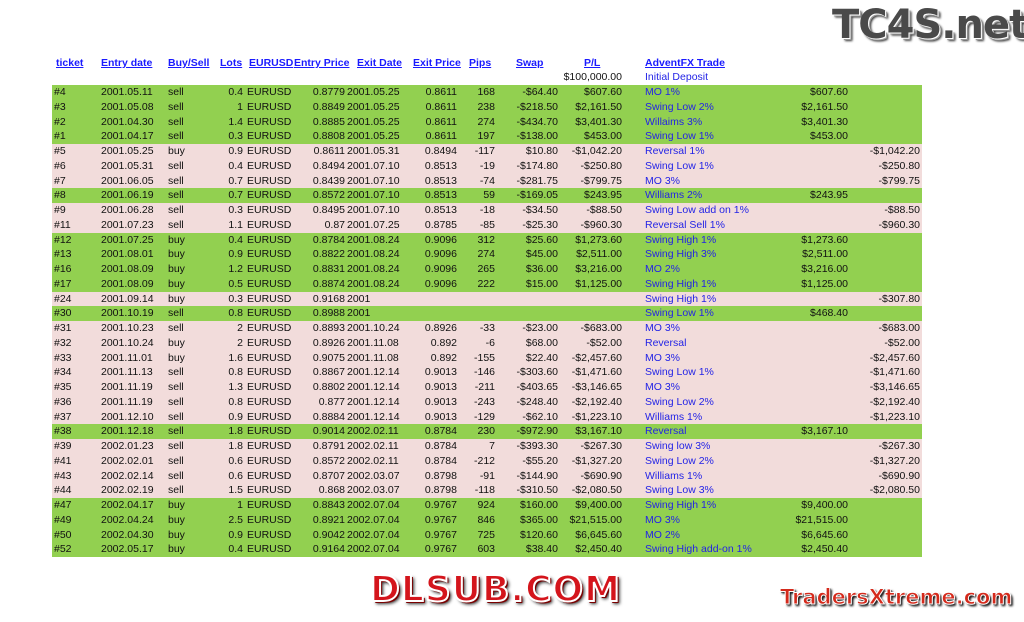 The height and width of the screenshot is (622, 1024). I want to click on cell-trade-note: Williams 1%, so click(674, 475).